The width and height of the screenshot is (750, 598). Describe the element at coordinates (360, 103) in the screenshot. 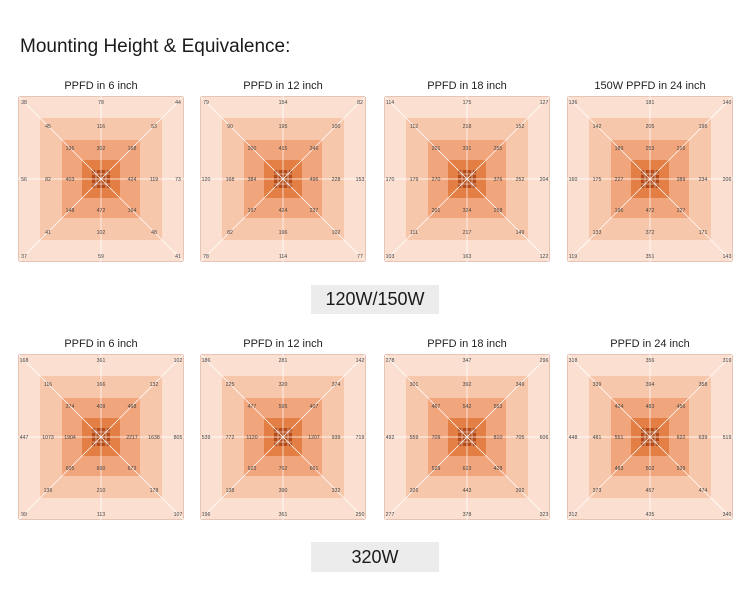

I see `ppfd-value-outer-corner: 82` at that location.